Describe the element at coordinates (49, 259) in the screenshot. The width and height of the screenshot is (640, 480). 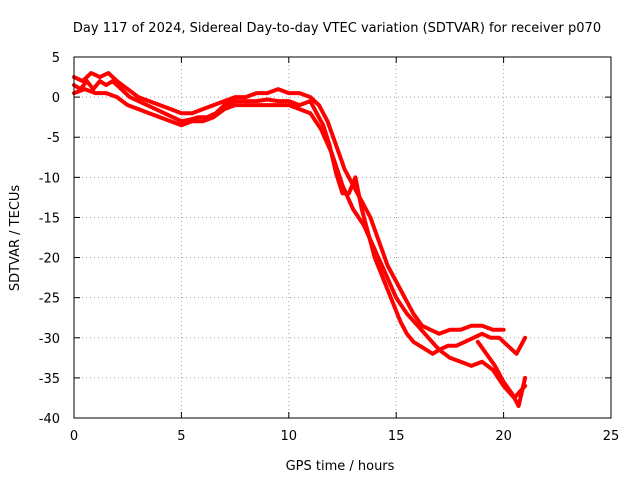
I see `y-tick-label: -20` at that location.